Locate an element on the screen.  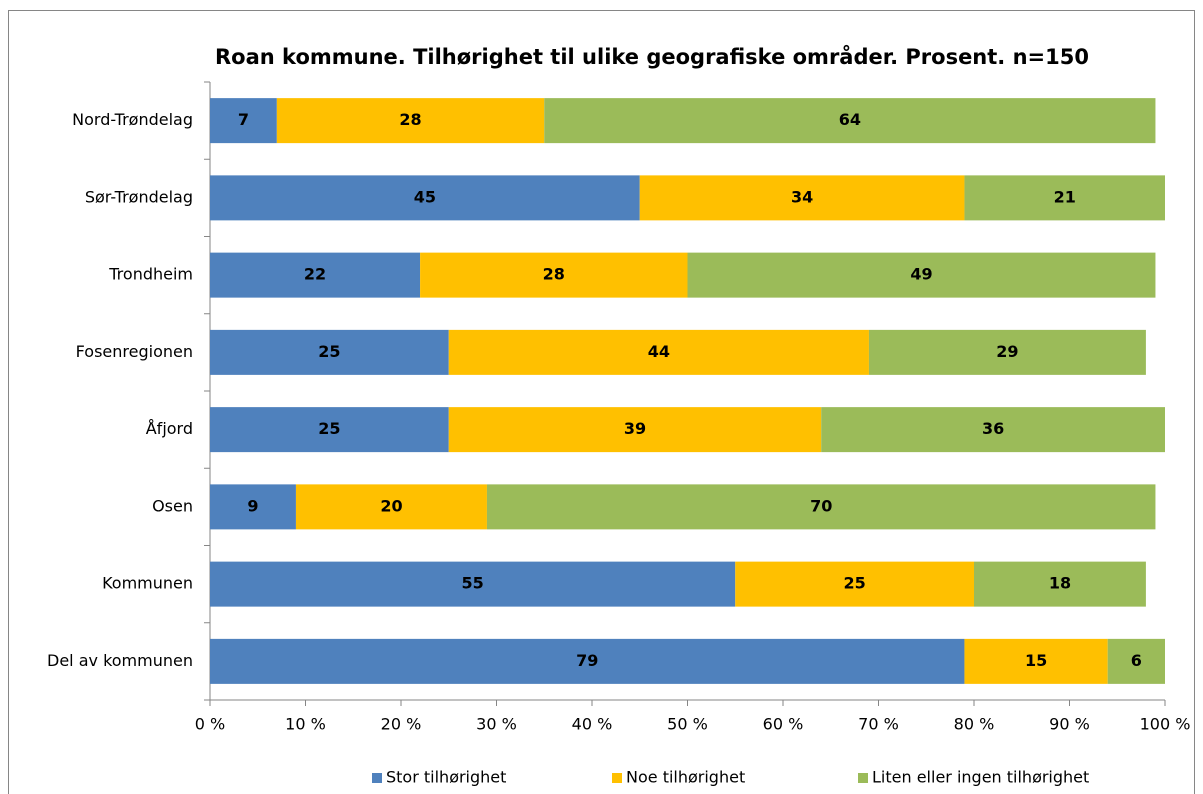
y-tick-label: Kommunen is located at coordinates (147, 583).